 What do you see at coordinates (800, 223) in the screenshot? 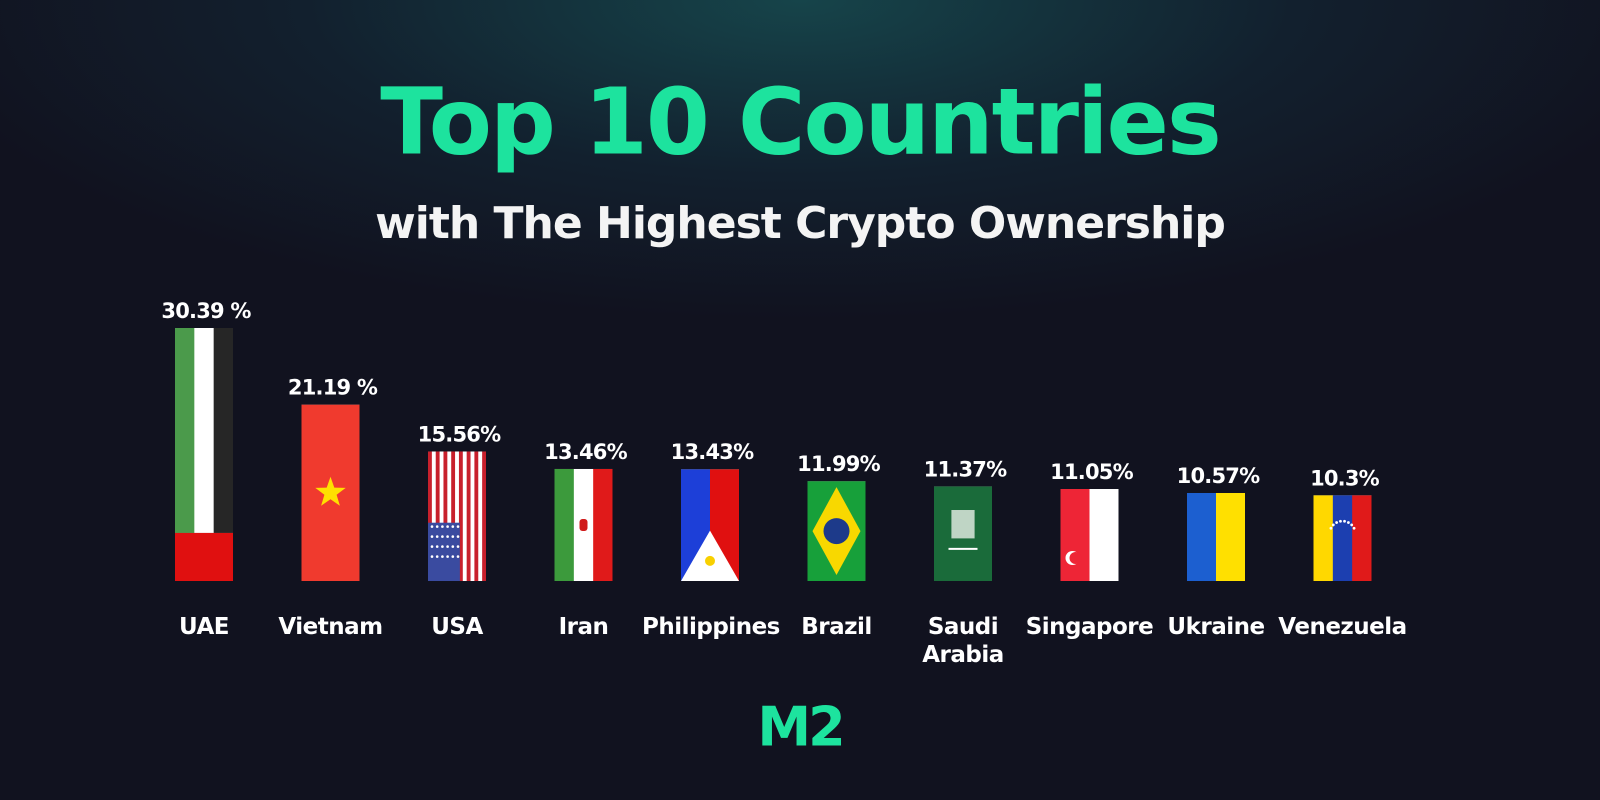
I see `chart-subtitle: with The Highest Crypto Ownership` at bounding box center [800, 223].